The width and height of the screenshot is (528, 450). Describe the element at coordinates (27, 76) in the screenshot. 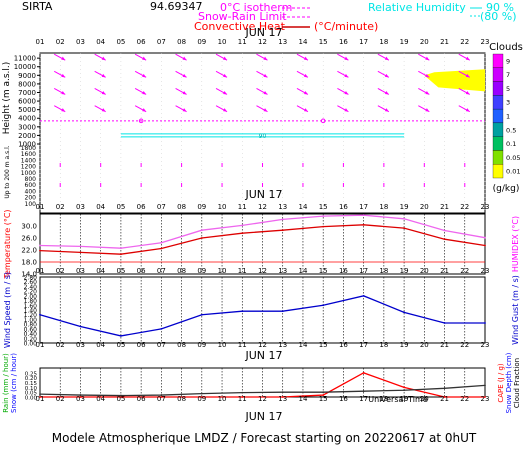

I see `height-tick-label: 9000` at that location.